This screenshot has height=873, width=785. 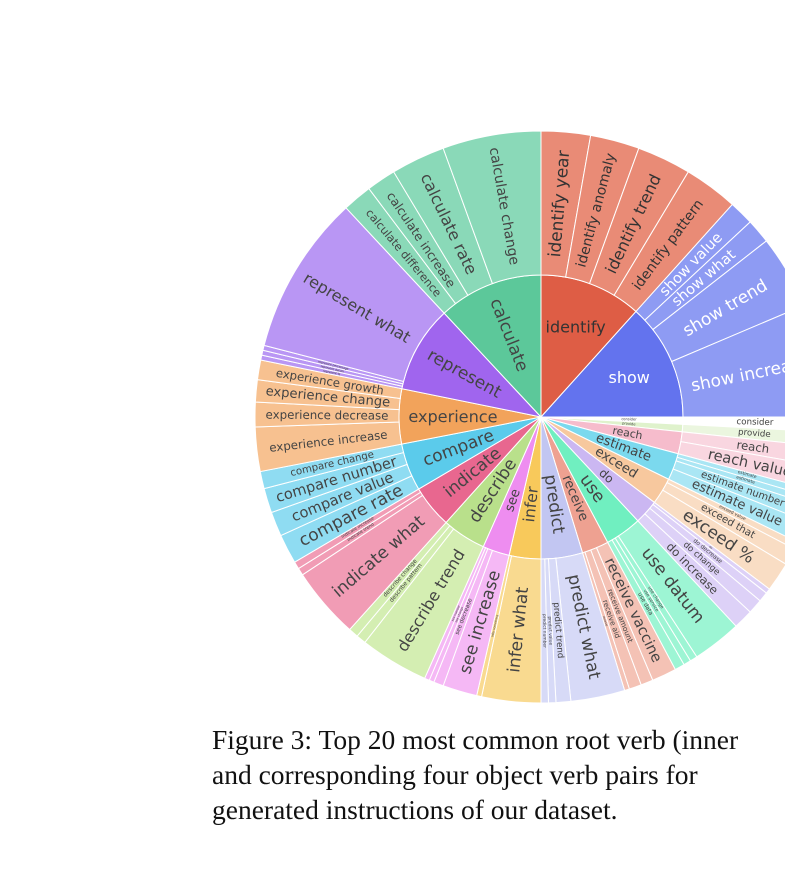 I want to click on leaf-label: predict number, so click(x=544, y=631).